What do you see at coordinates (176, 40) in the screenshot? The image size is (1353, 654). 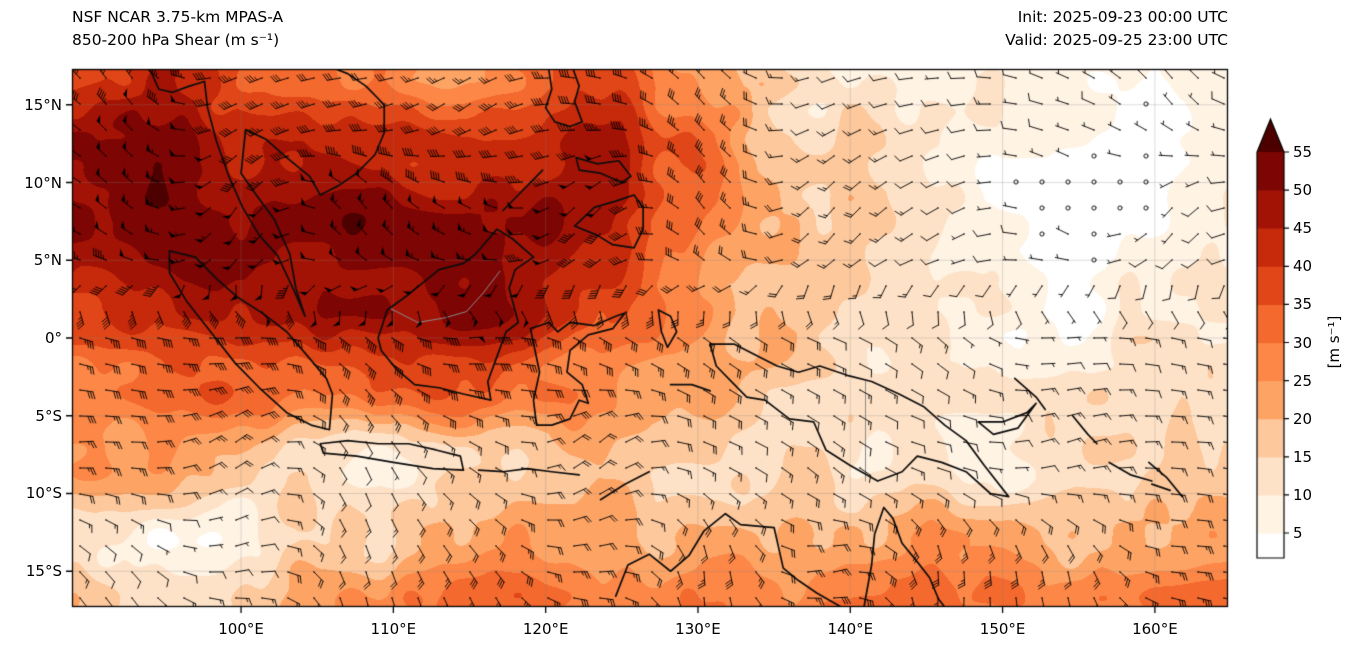 I see `field-title: 850-200 hPa Shear (m s⁻¹)` at bounding box center [176, 40].